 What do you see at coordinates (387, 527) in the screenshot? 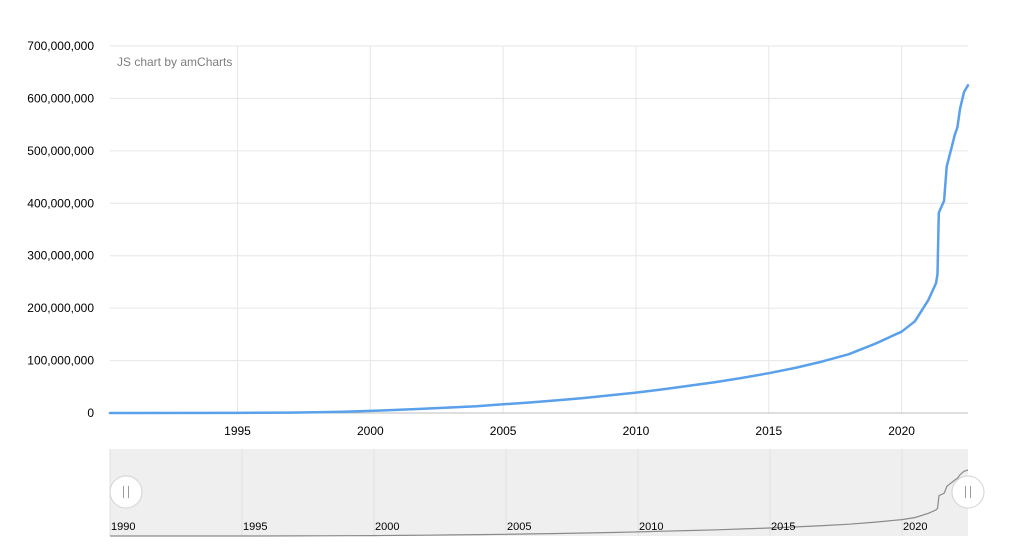
I see `navigator-label: 2000` at bounding box center [387, 527].